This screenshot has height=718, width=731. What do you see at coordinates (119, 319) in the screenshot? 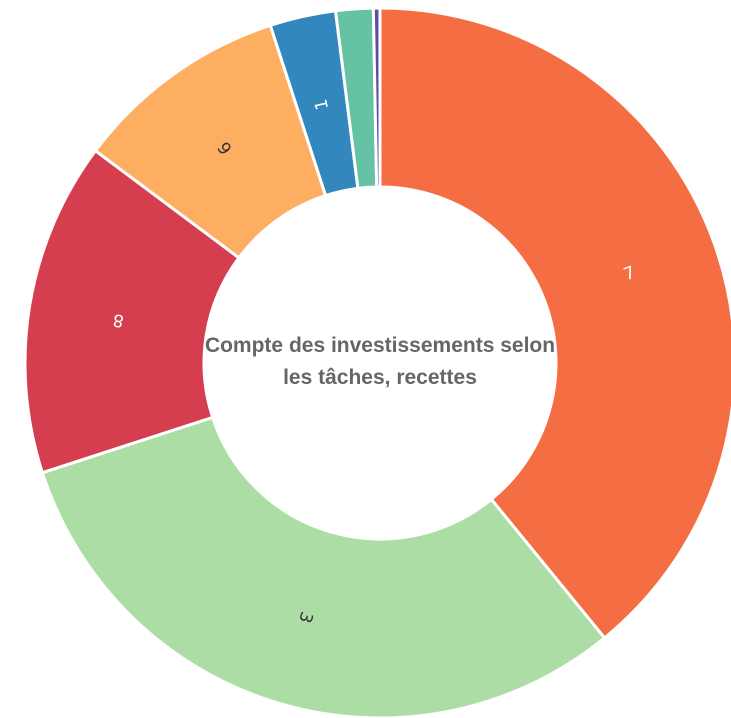
I see `slice-label: 8` at bounding box center [119, 319].